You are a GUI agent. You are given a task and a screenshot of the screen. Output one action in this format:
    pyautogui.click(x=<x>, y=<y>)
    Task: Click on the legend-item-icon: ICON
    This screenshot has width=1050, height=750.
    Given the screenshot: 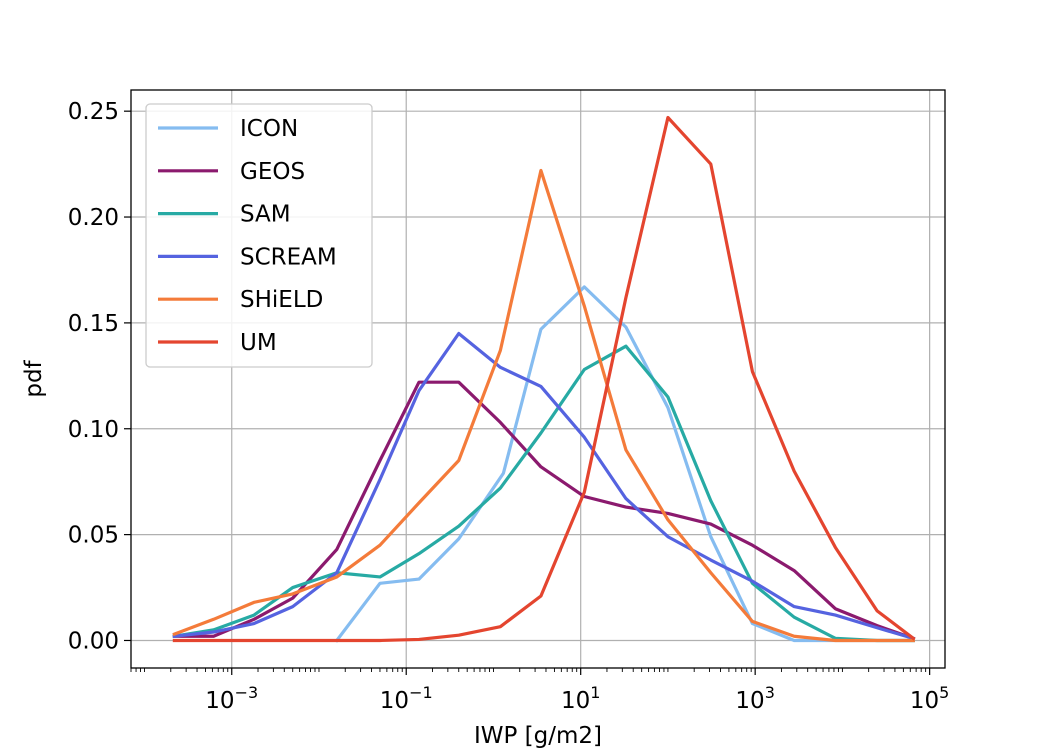 What is the action you would take?
    pyautogui.click(x=228, y=129)
    